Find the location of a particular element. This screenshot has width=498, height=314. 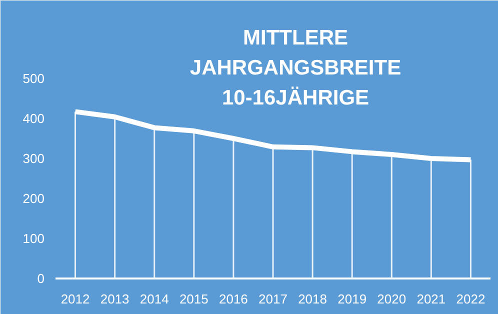

y-tick-label: 500 is located at coordinates (33, 78).